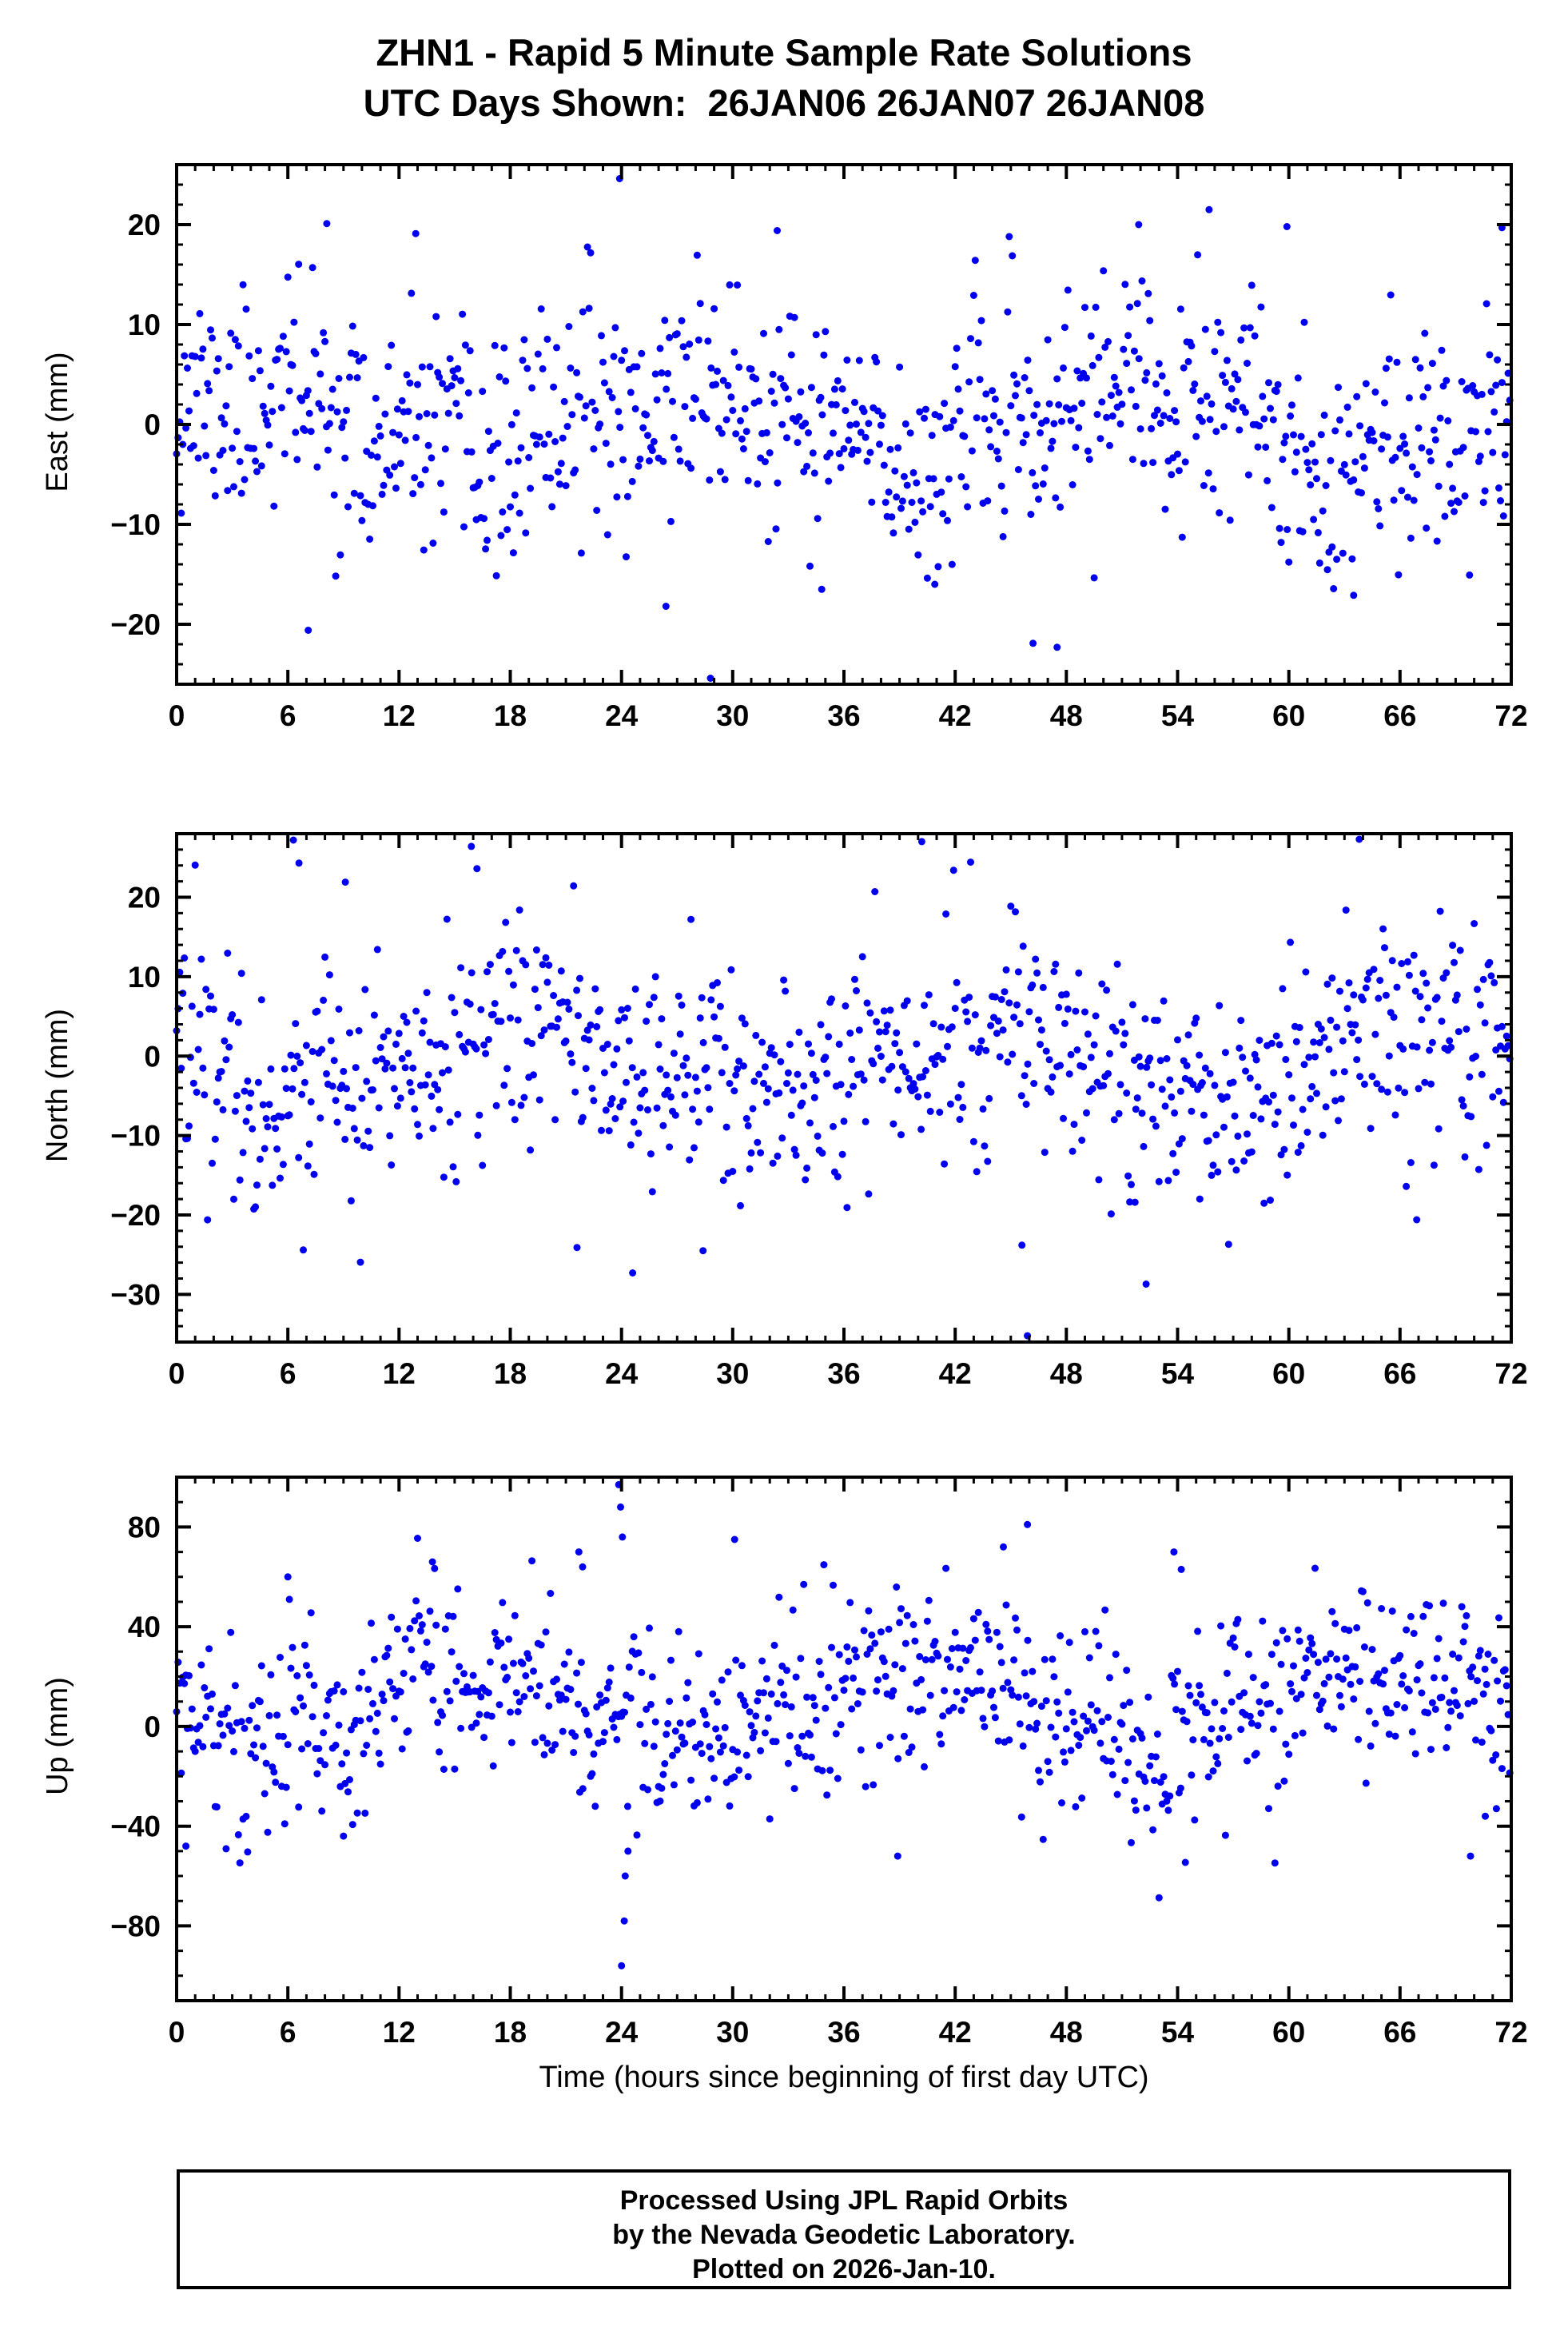  What do you see at coordinates (784, 103) in the screenshot?
I see `chart-title-line2: UTC Days Shown: 26JAN06 26JAN07 26JAN08` at bounding box center [784, 103].